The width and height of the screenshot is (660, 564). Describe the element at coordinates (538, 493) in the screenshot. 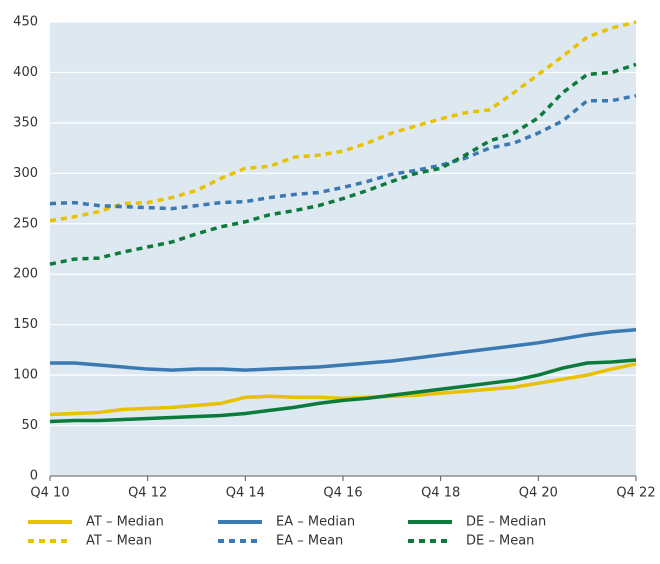

I see `x-tick-label: Q4 20` at that location.